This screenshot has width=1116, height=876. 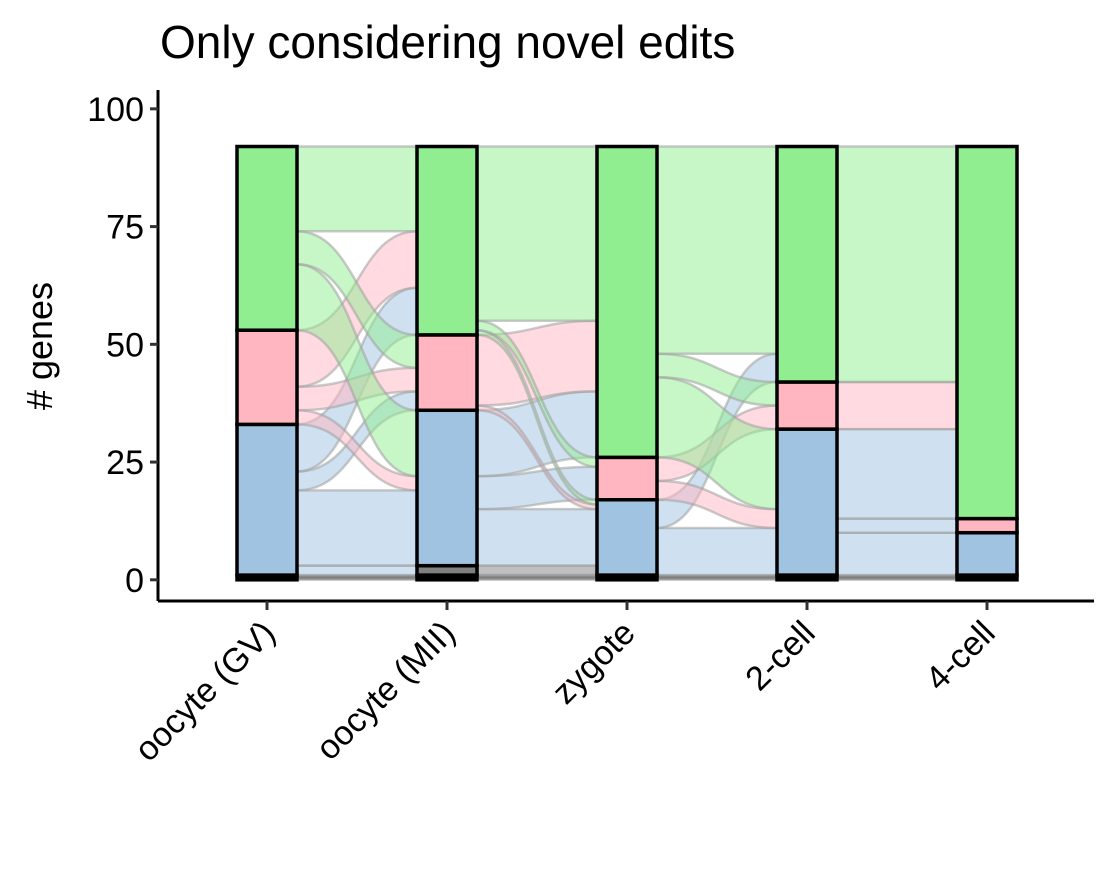 What do you see at coordinates (386, 691) in the screenshot?
I see `x-tick-label-oocyte-mii: oocyte (MII)` at bounding box center [386, 691].